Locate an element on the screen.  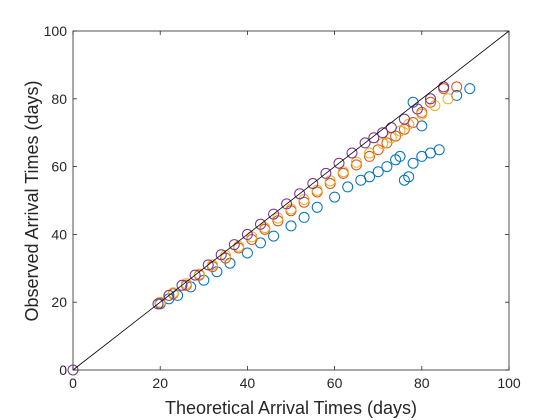
x-tick-label: 100 is located at coordinates (509, 383).